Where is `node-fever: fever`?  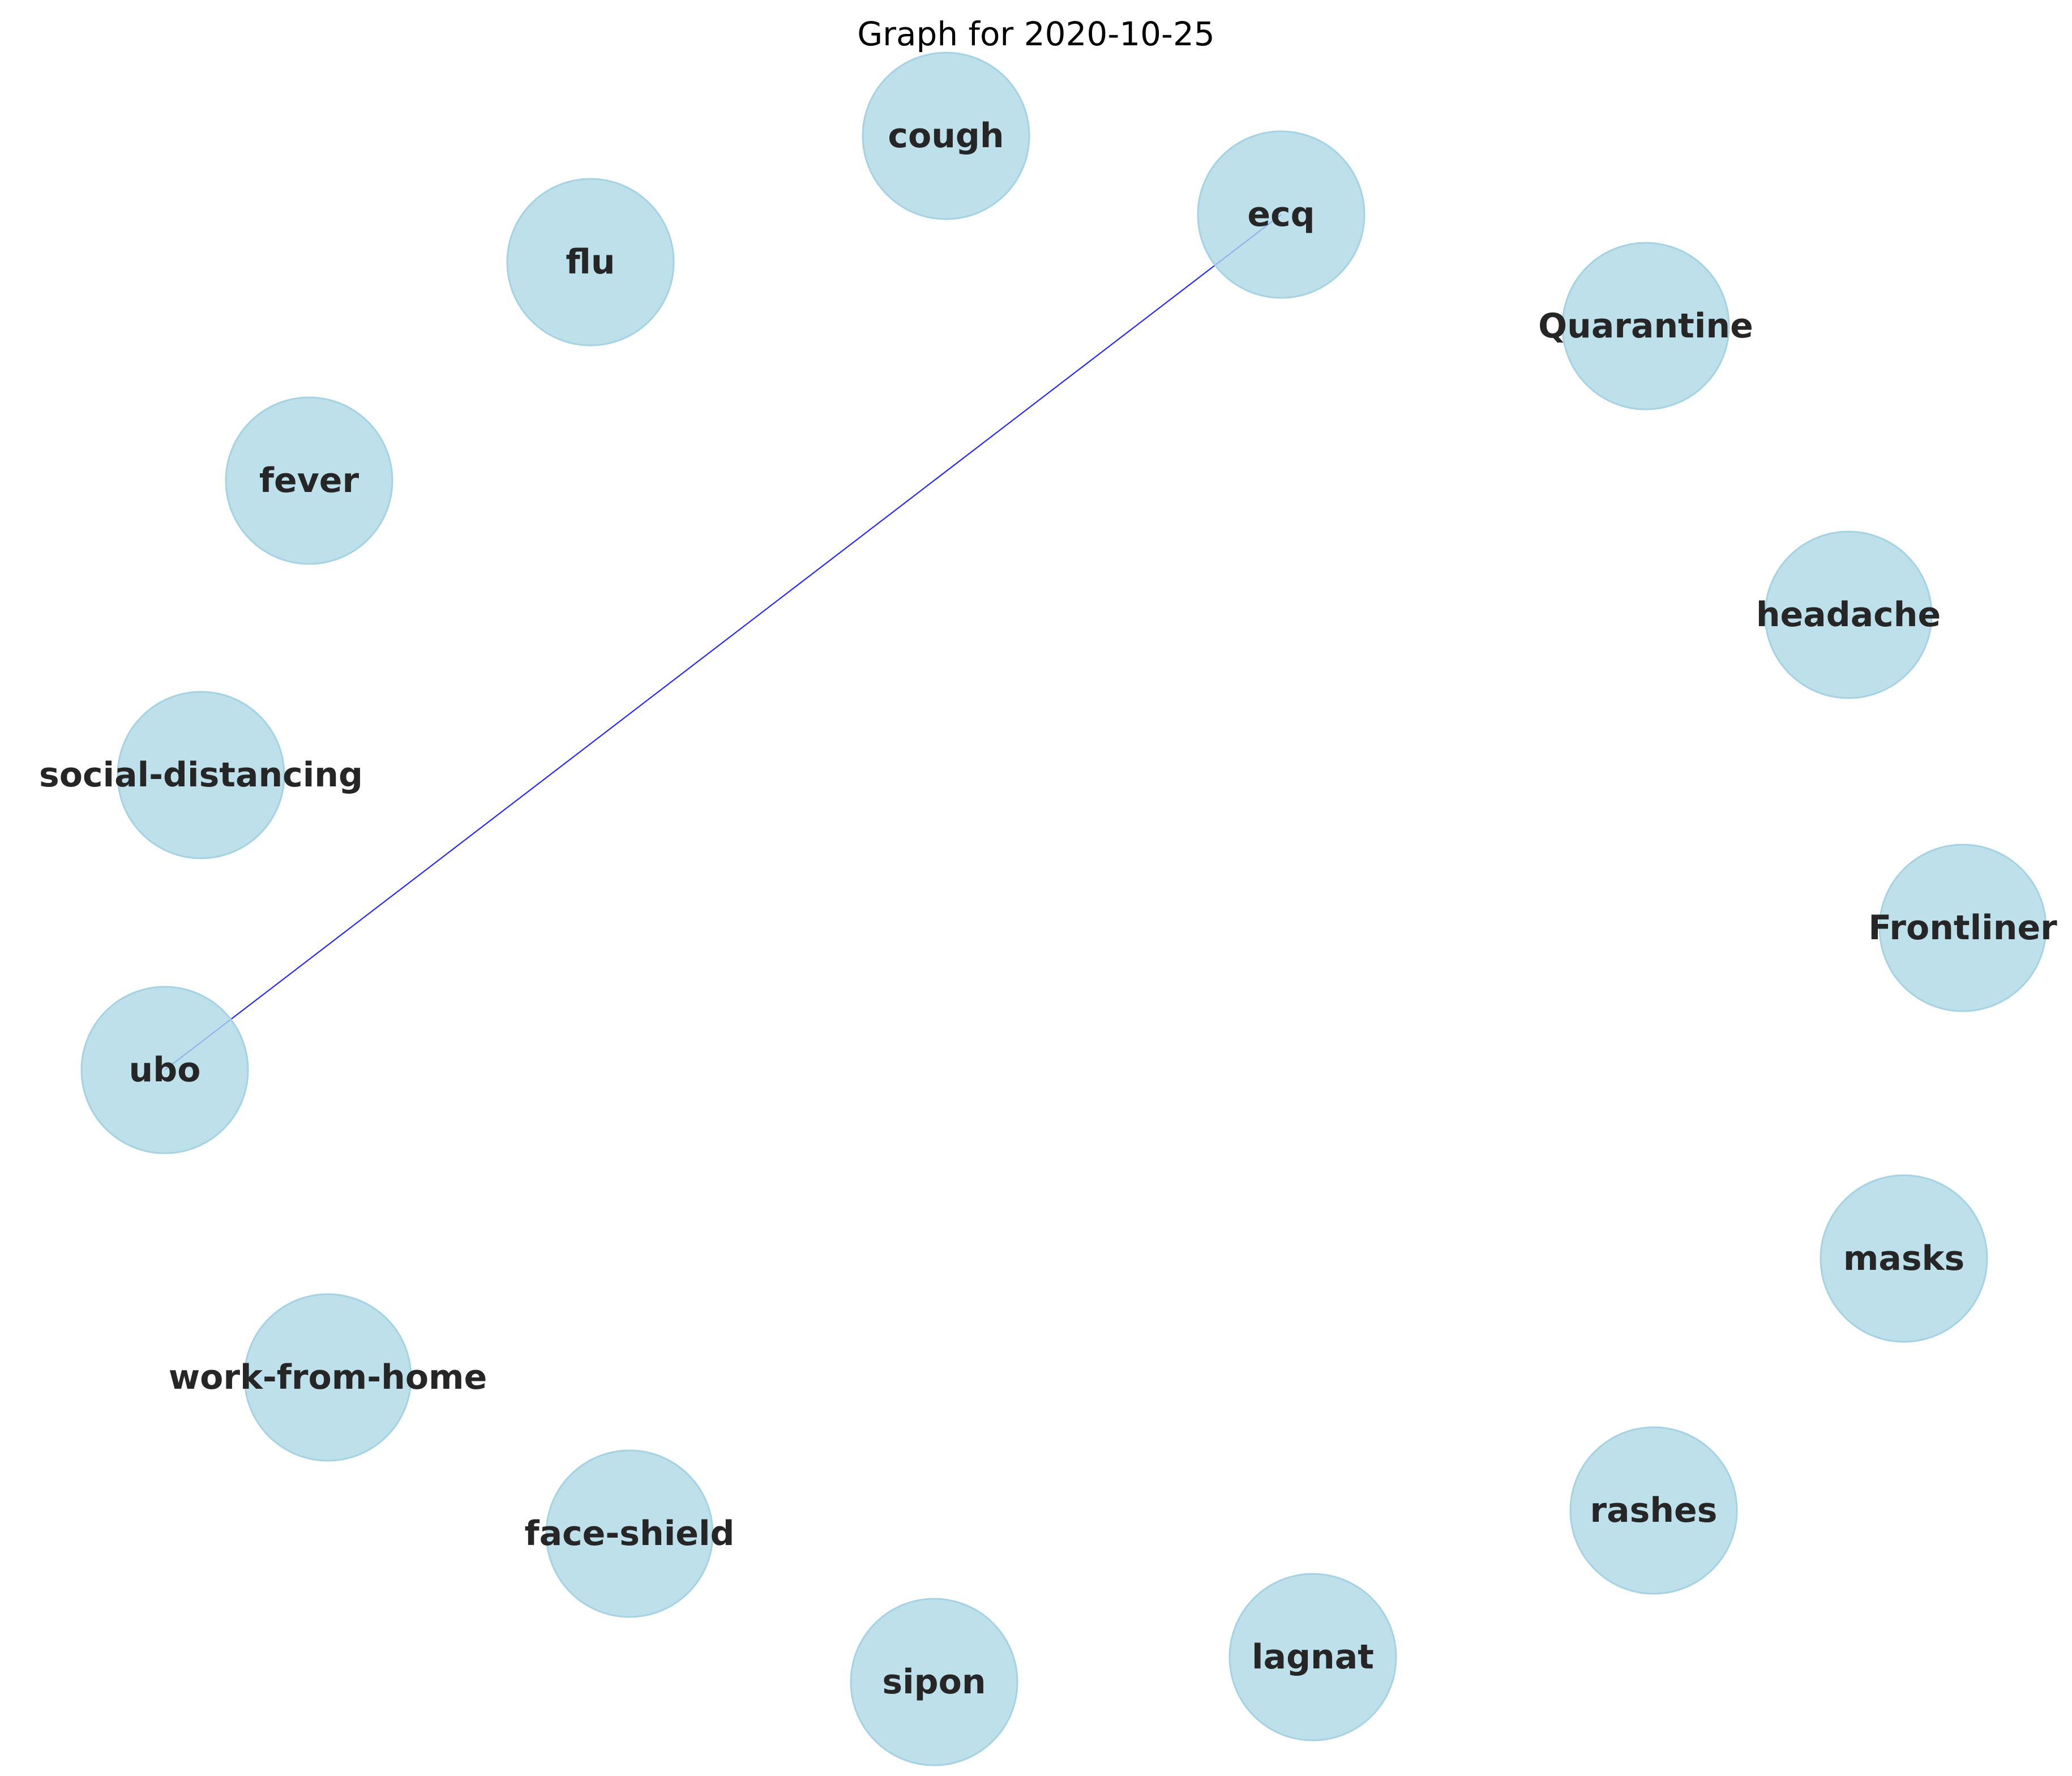
node-fever: fever is located at coordinates (309, 480).